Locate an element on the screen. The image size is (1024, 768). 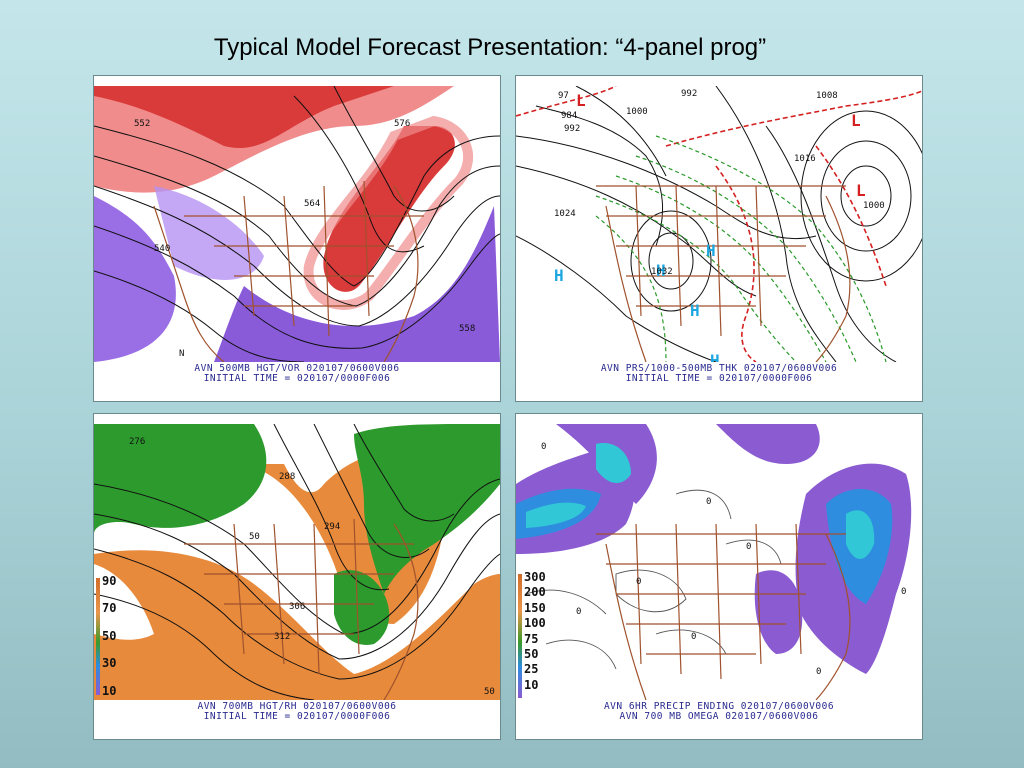
panel-caption-line1: AVN 500MB HGT/VOR 020107/0600V006 is located at coordinates (297, 368).